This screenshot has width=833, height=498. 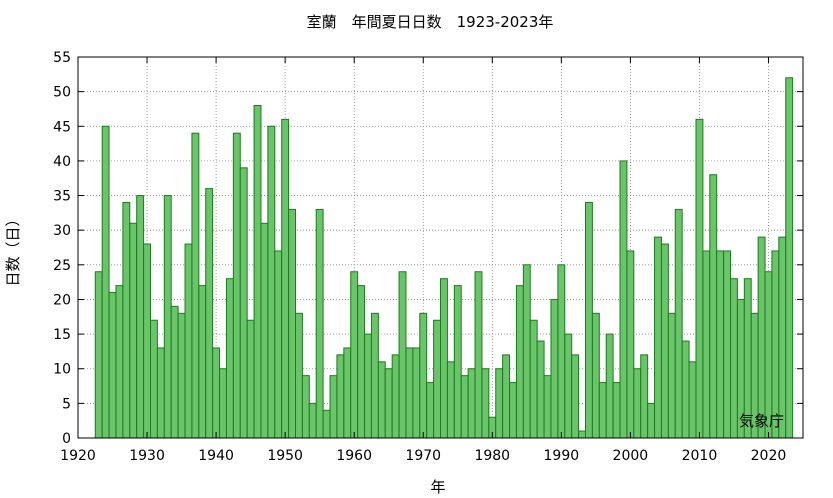 I want to click on bar-1954, so click(x=312, y=420).